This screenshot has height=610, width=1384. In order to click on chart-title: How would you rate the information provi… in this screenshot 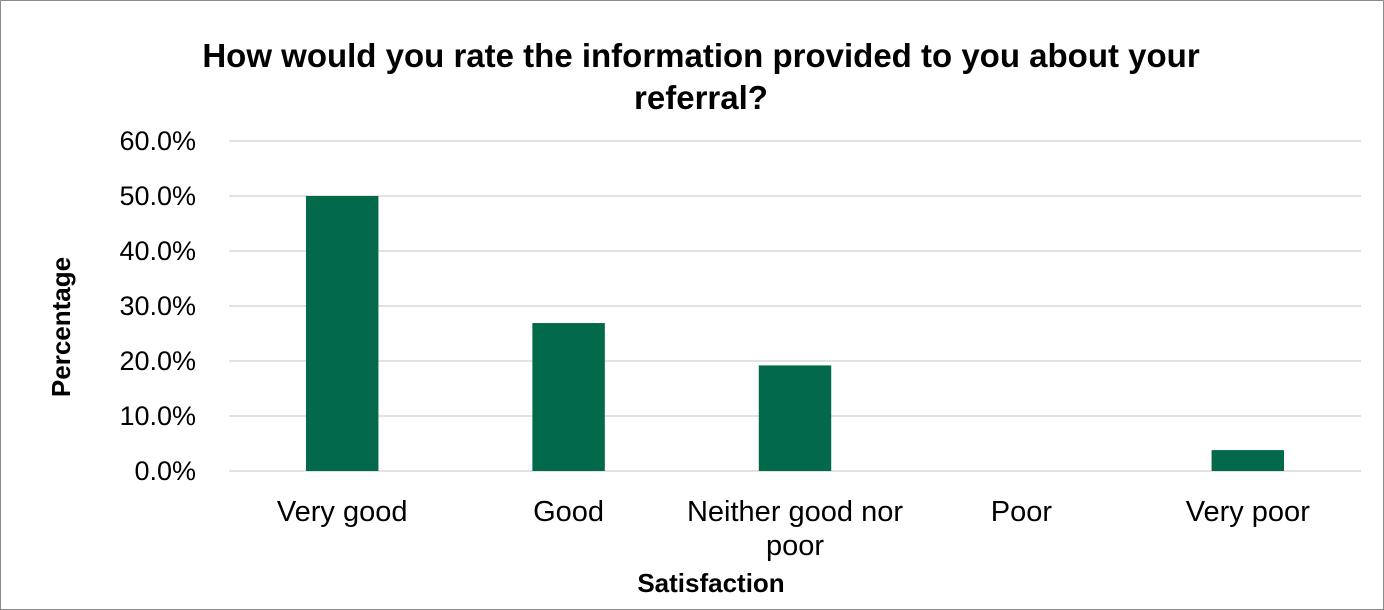, I will do `click(701, 76)`.